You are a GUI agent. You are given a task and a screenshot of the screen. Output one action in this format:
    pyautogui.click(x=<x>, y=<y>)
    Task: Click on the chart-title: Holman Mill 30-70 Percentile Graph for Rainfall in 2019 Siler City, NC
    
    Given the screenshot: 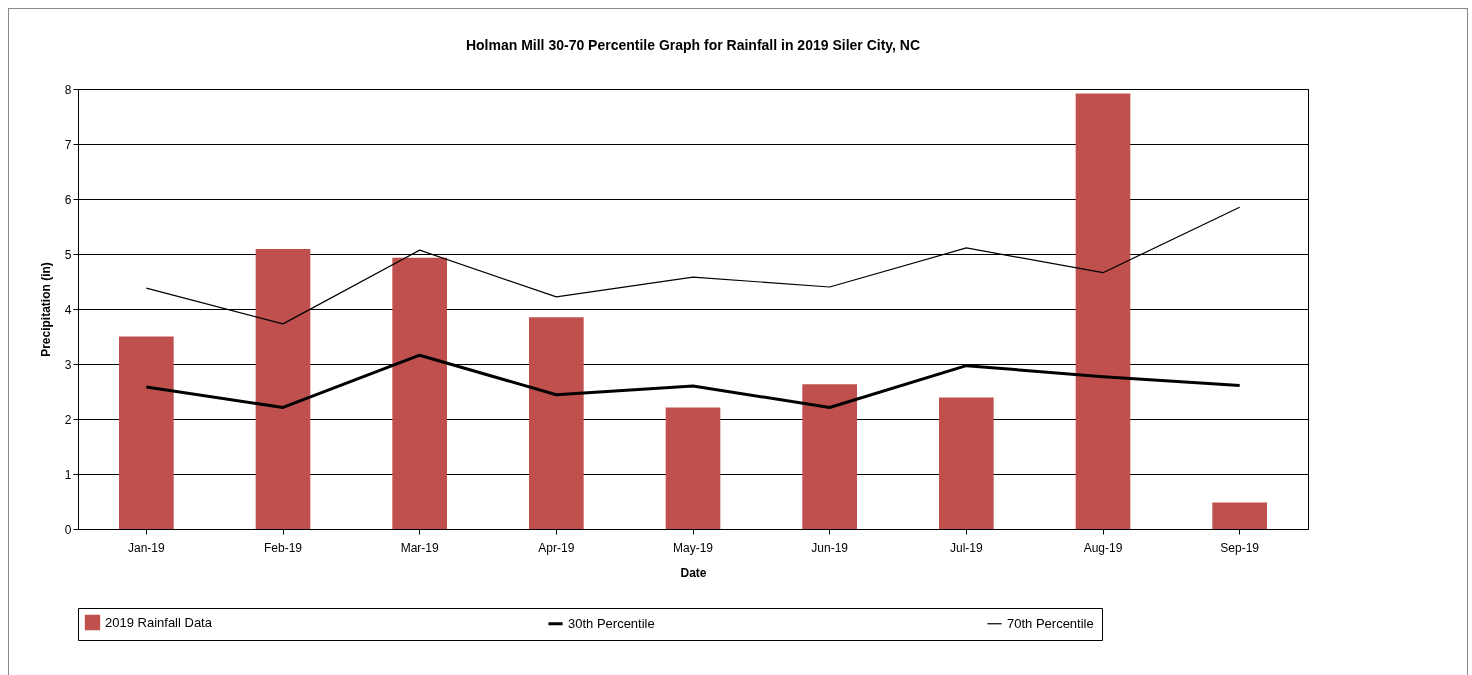 What is the action you would take?
    pyautogui.click(x=693, y=45)
    